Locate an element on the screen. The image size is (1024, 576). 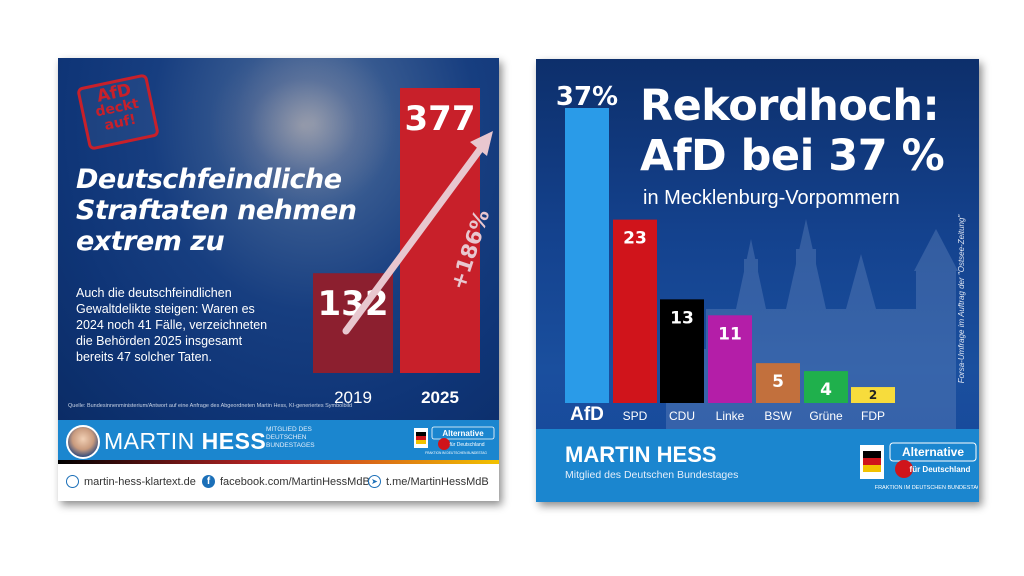
website-link: martin-hess-klartext.de is located at coordinates (131, 481).